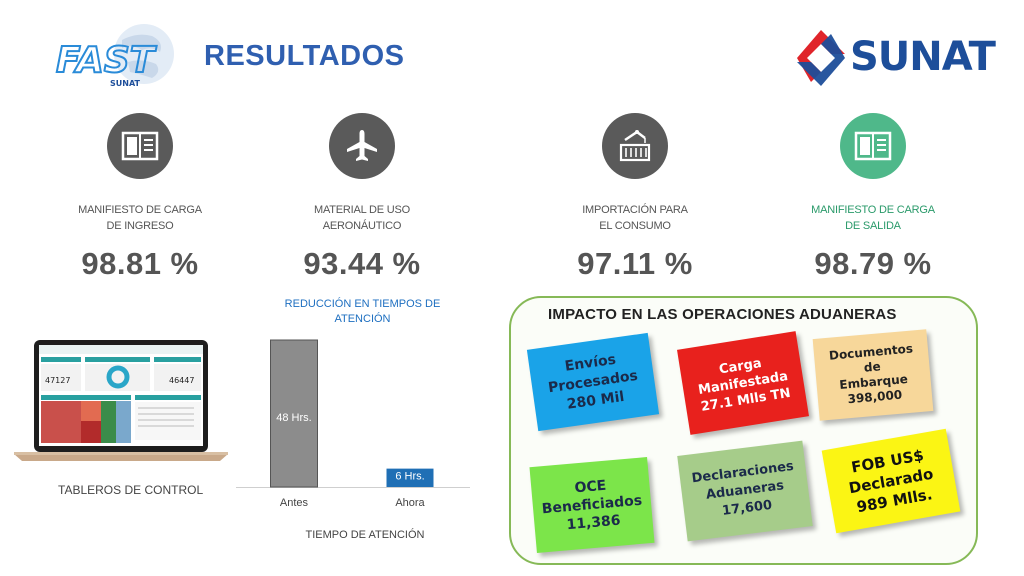 This screenshot has width=1024, height=576. I want to click on bar-data-label: 48 Hrs., so click(293, 418).